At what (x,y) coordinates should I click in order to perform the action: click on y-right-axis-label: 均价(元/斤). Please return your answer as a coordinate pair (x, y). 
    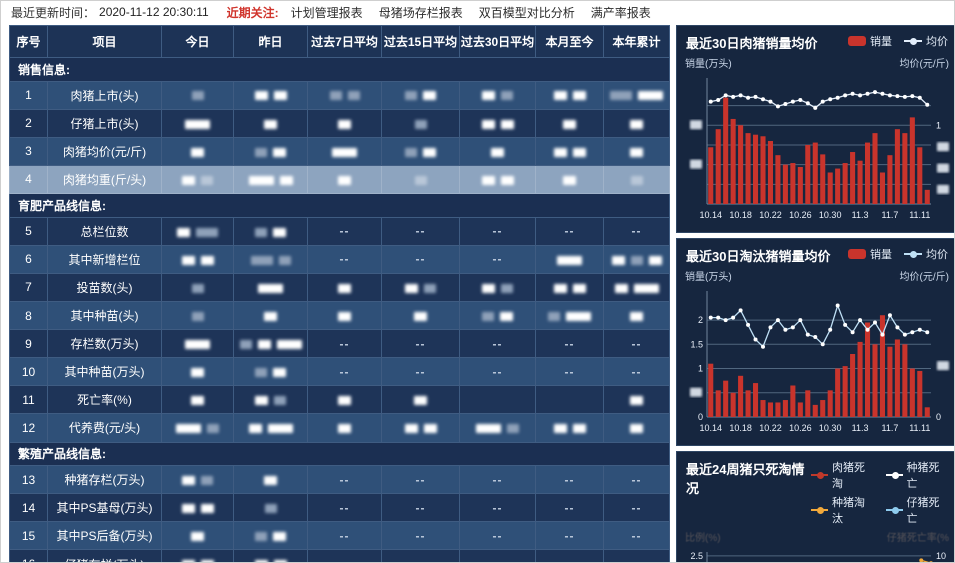
    Looking at the image, I should click on (924, 64).